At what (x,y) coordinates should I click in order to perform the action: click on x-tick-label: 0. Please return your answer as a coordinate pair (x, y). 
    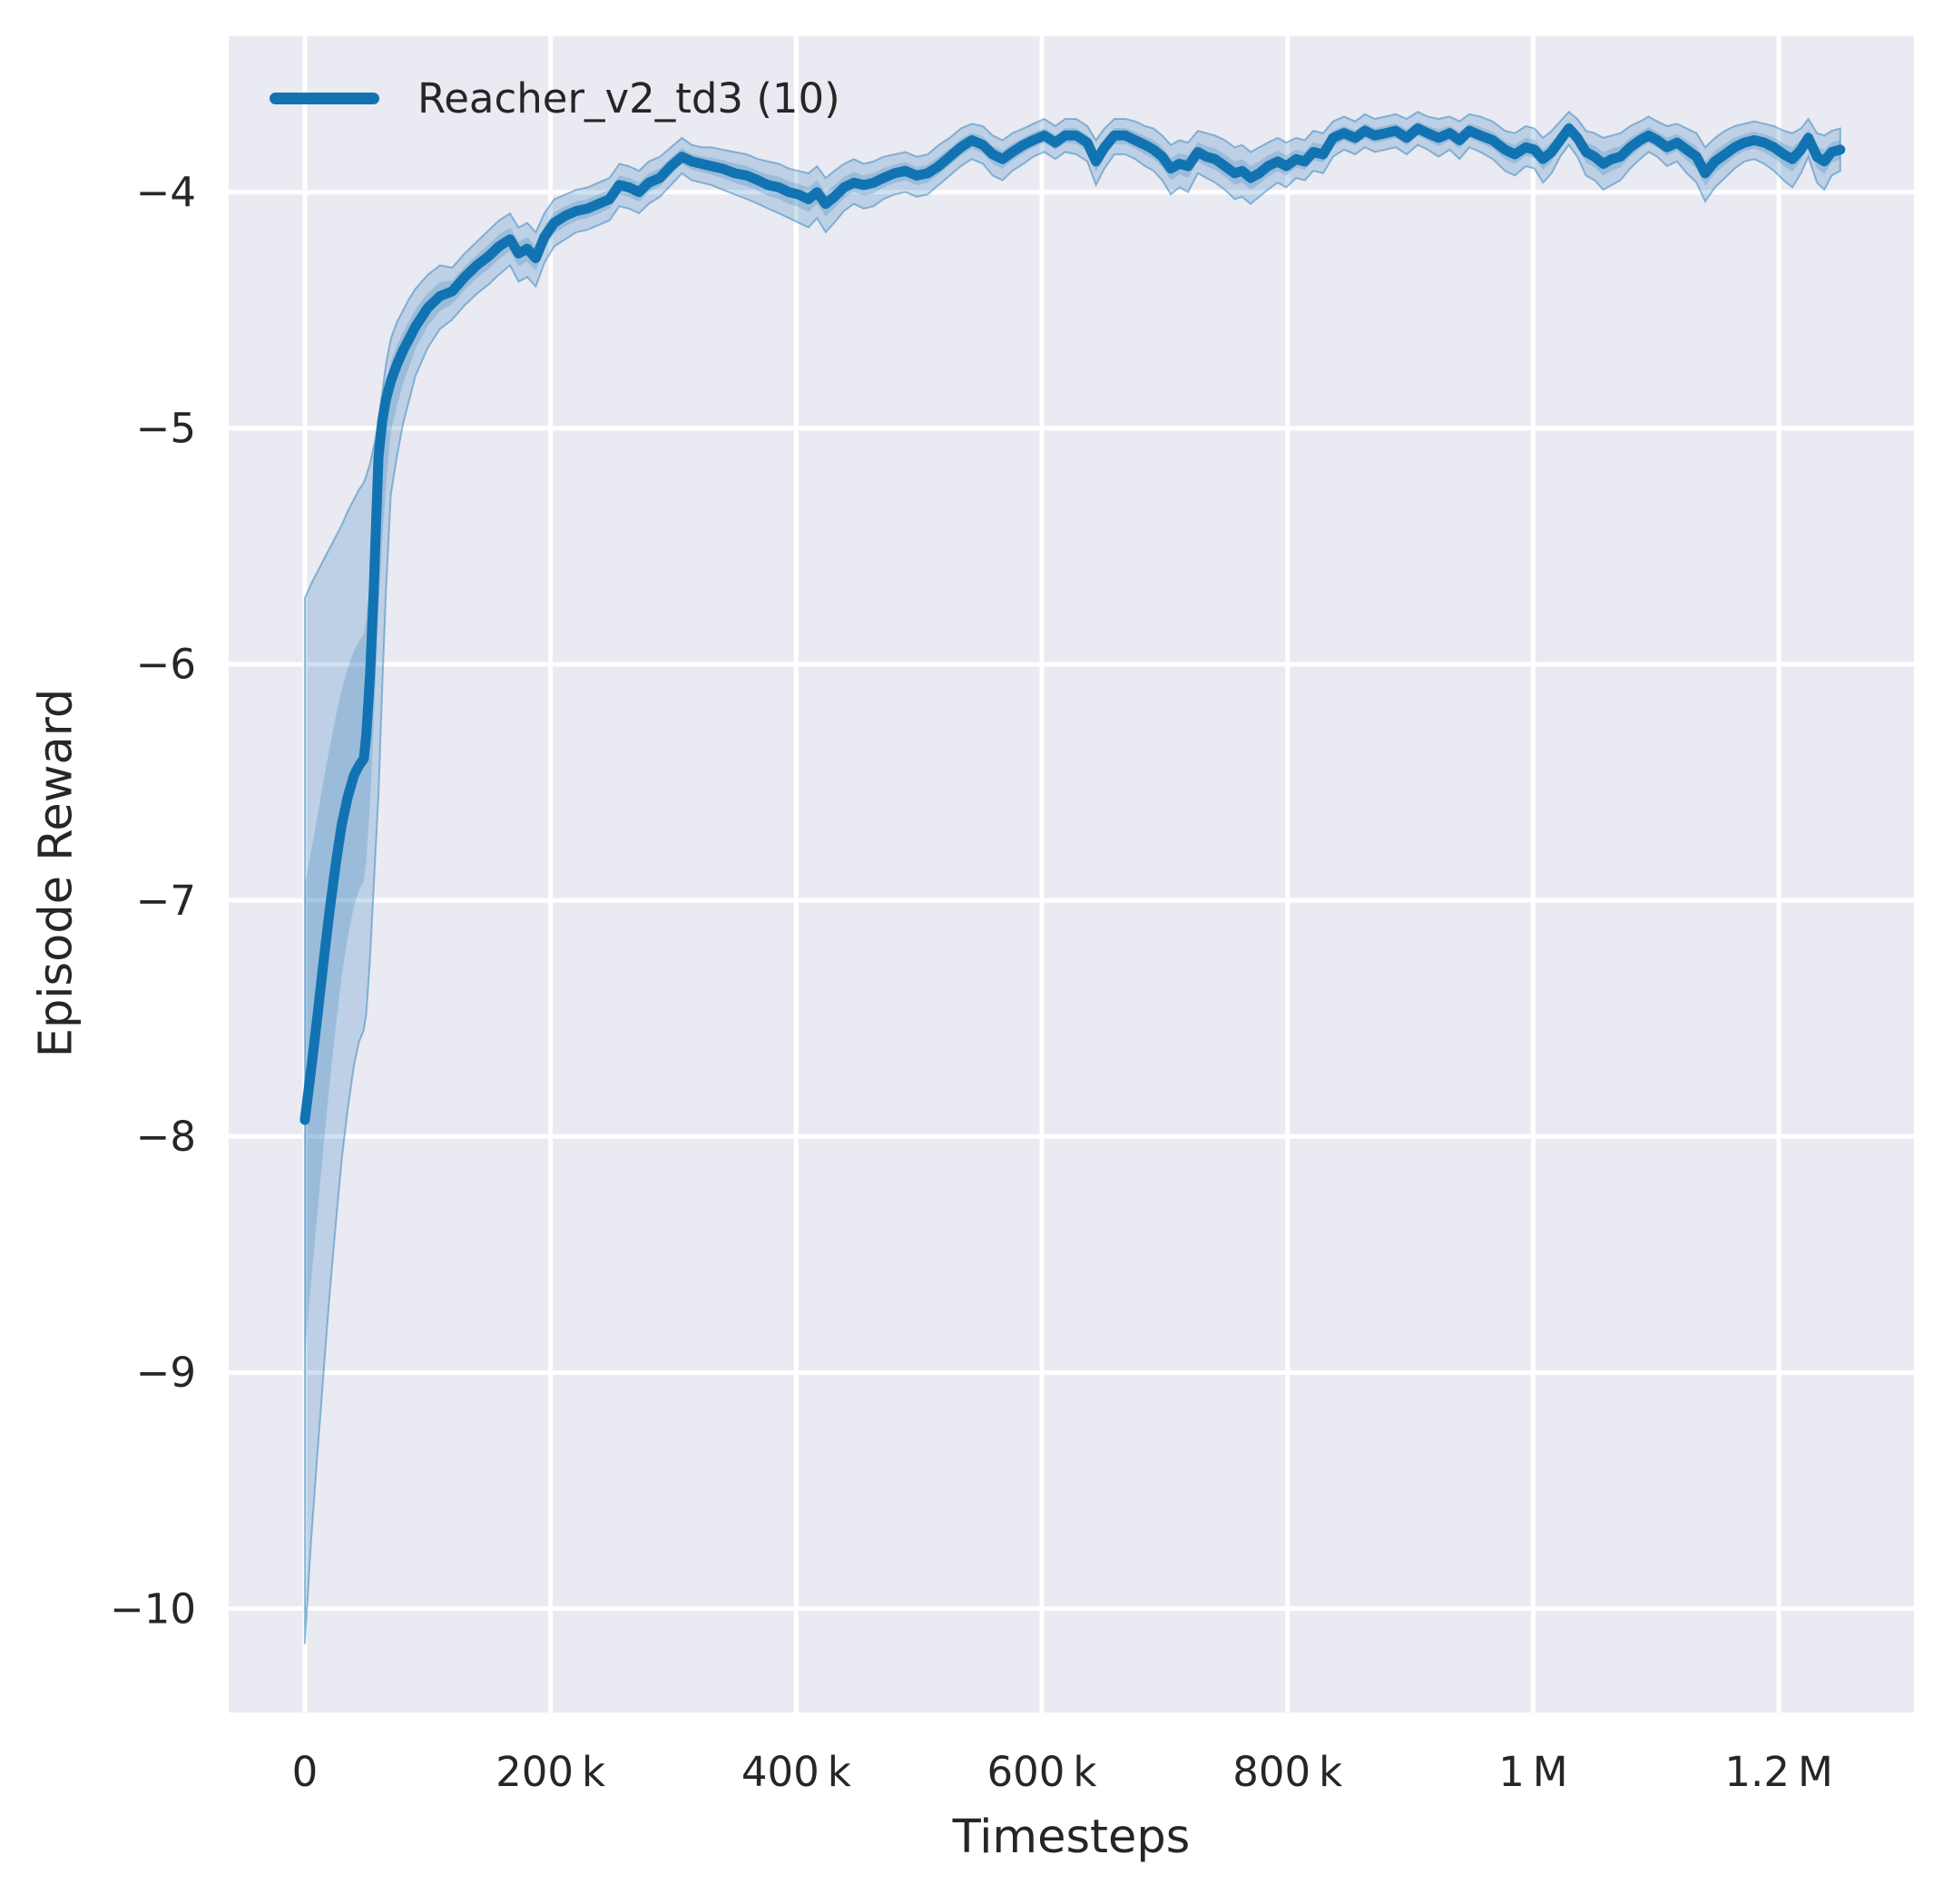
    Looking at the image, I should click on (305, 1772).